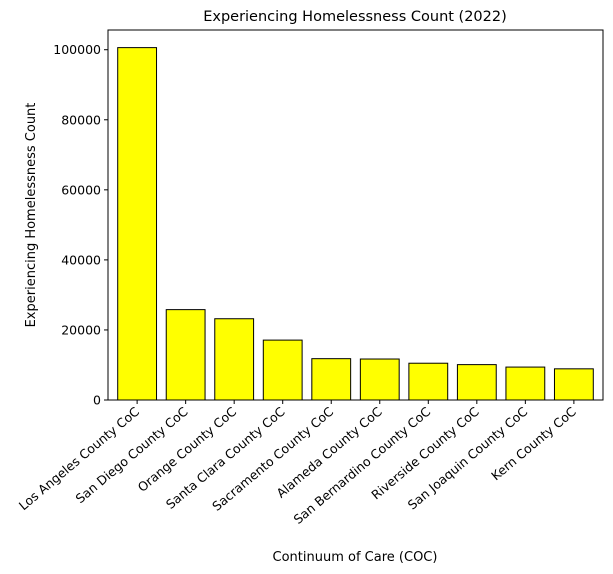 The width and height of the screenshot is (613, 574). What do you see at coordinates (81, 189) in the screenshot?
I see `y-tick-label-3: 60000` at bounding box center [81, 189].